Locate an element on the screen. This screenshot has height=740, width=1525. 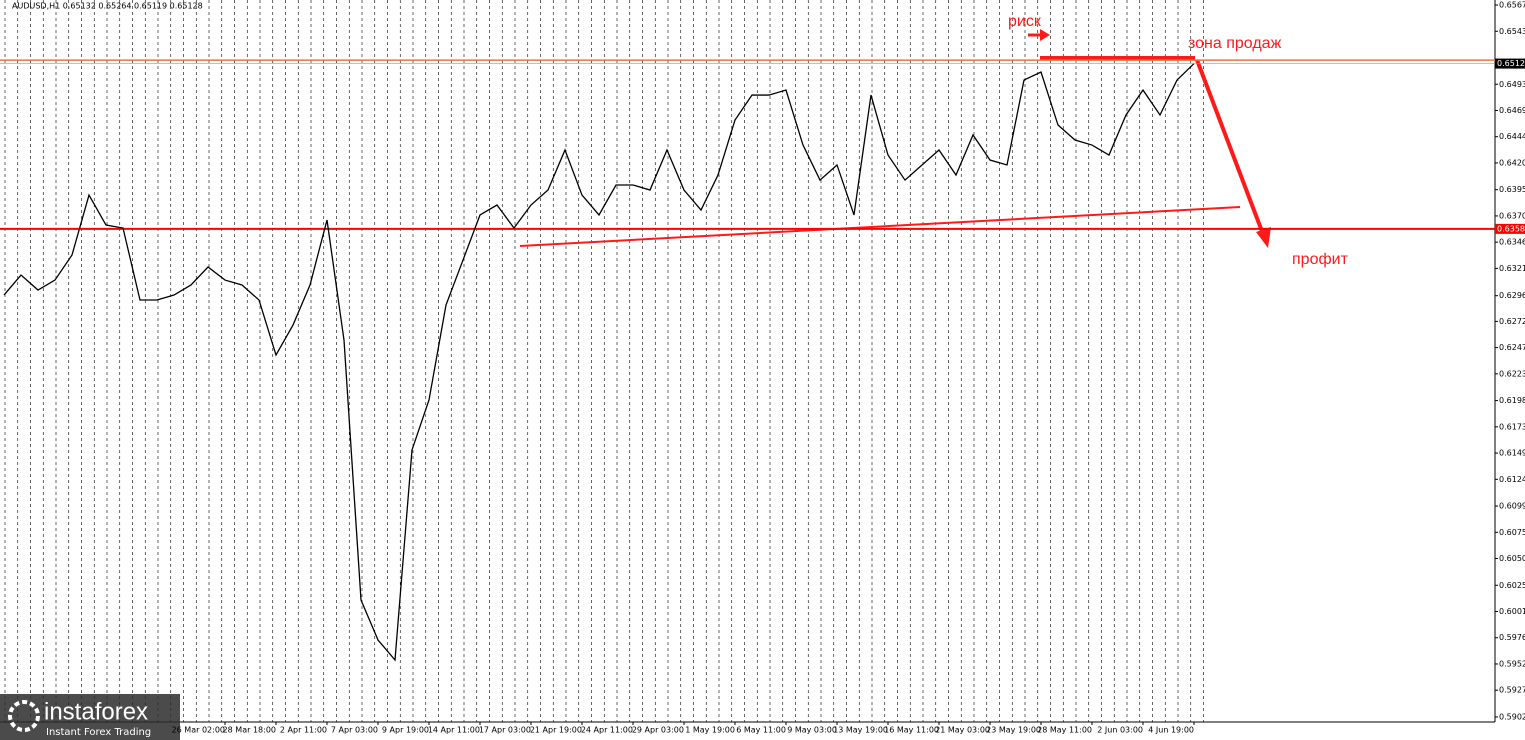
profit-arrow is located at coordinates (1230, 147).